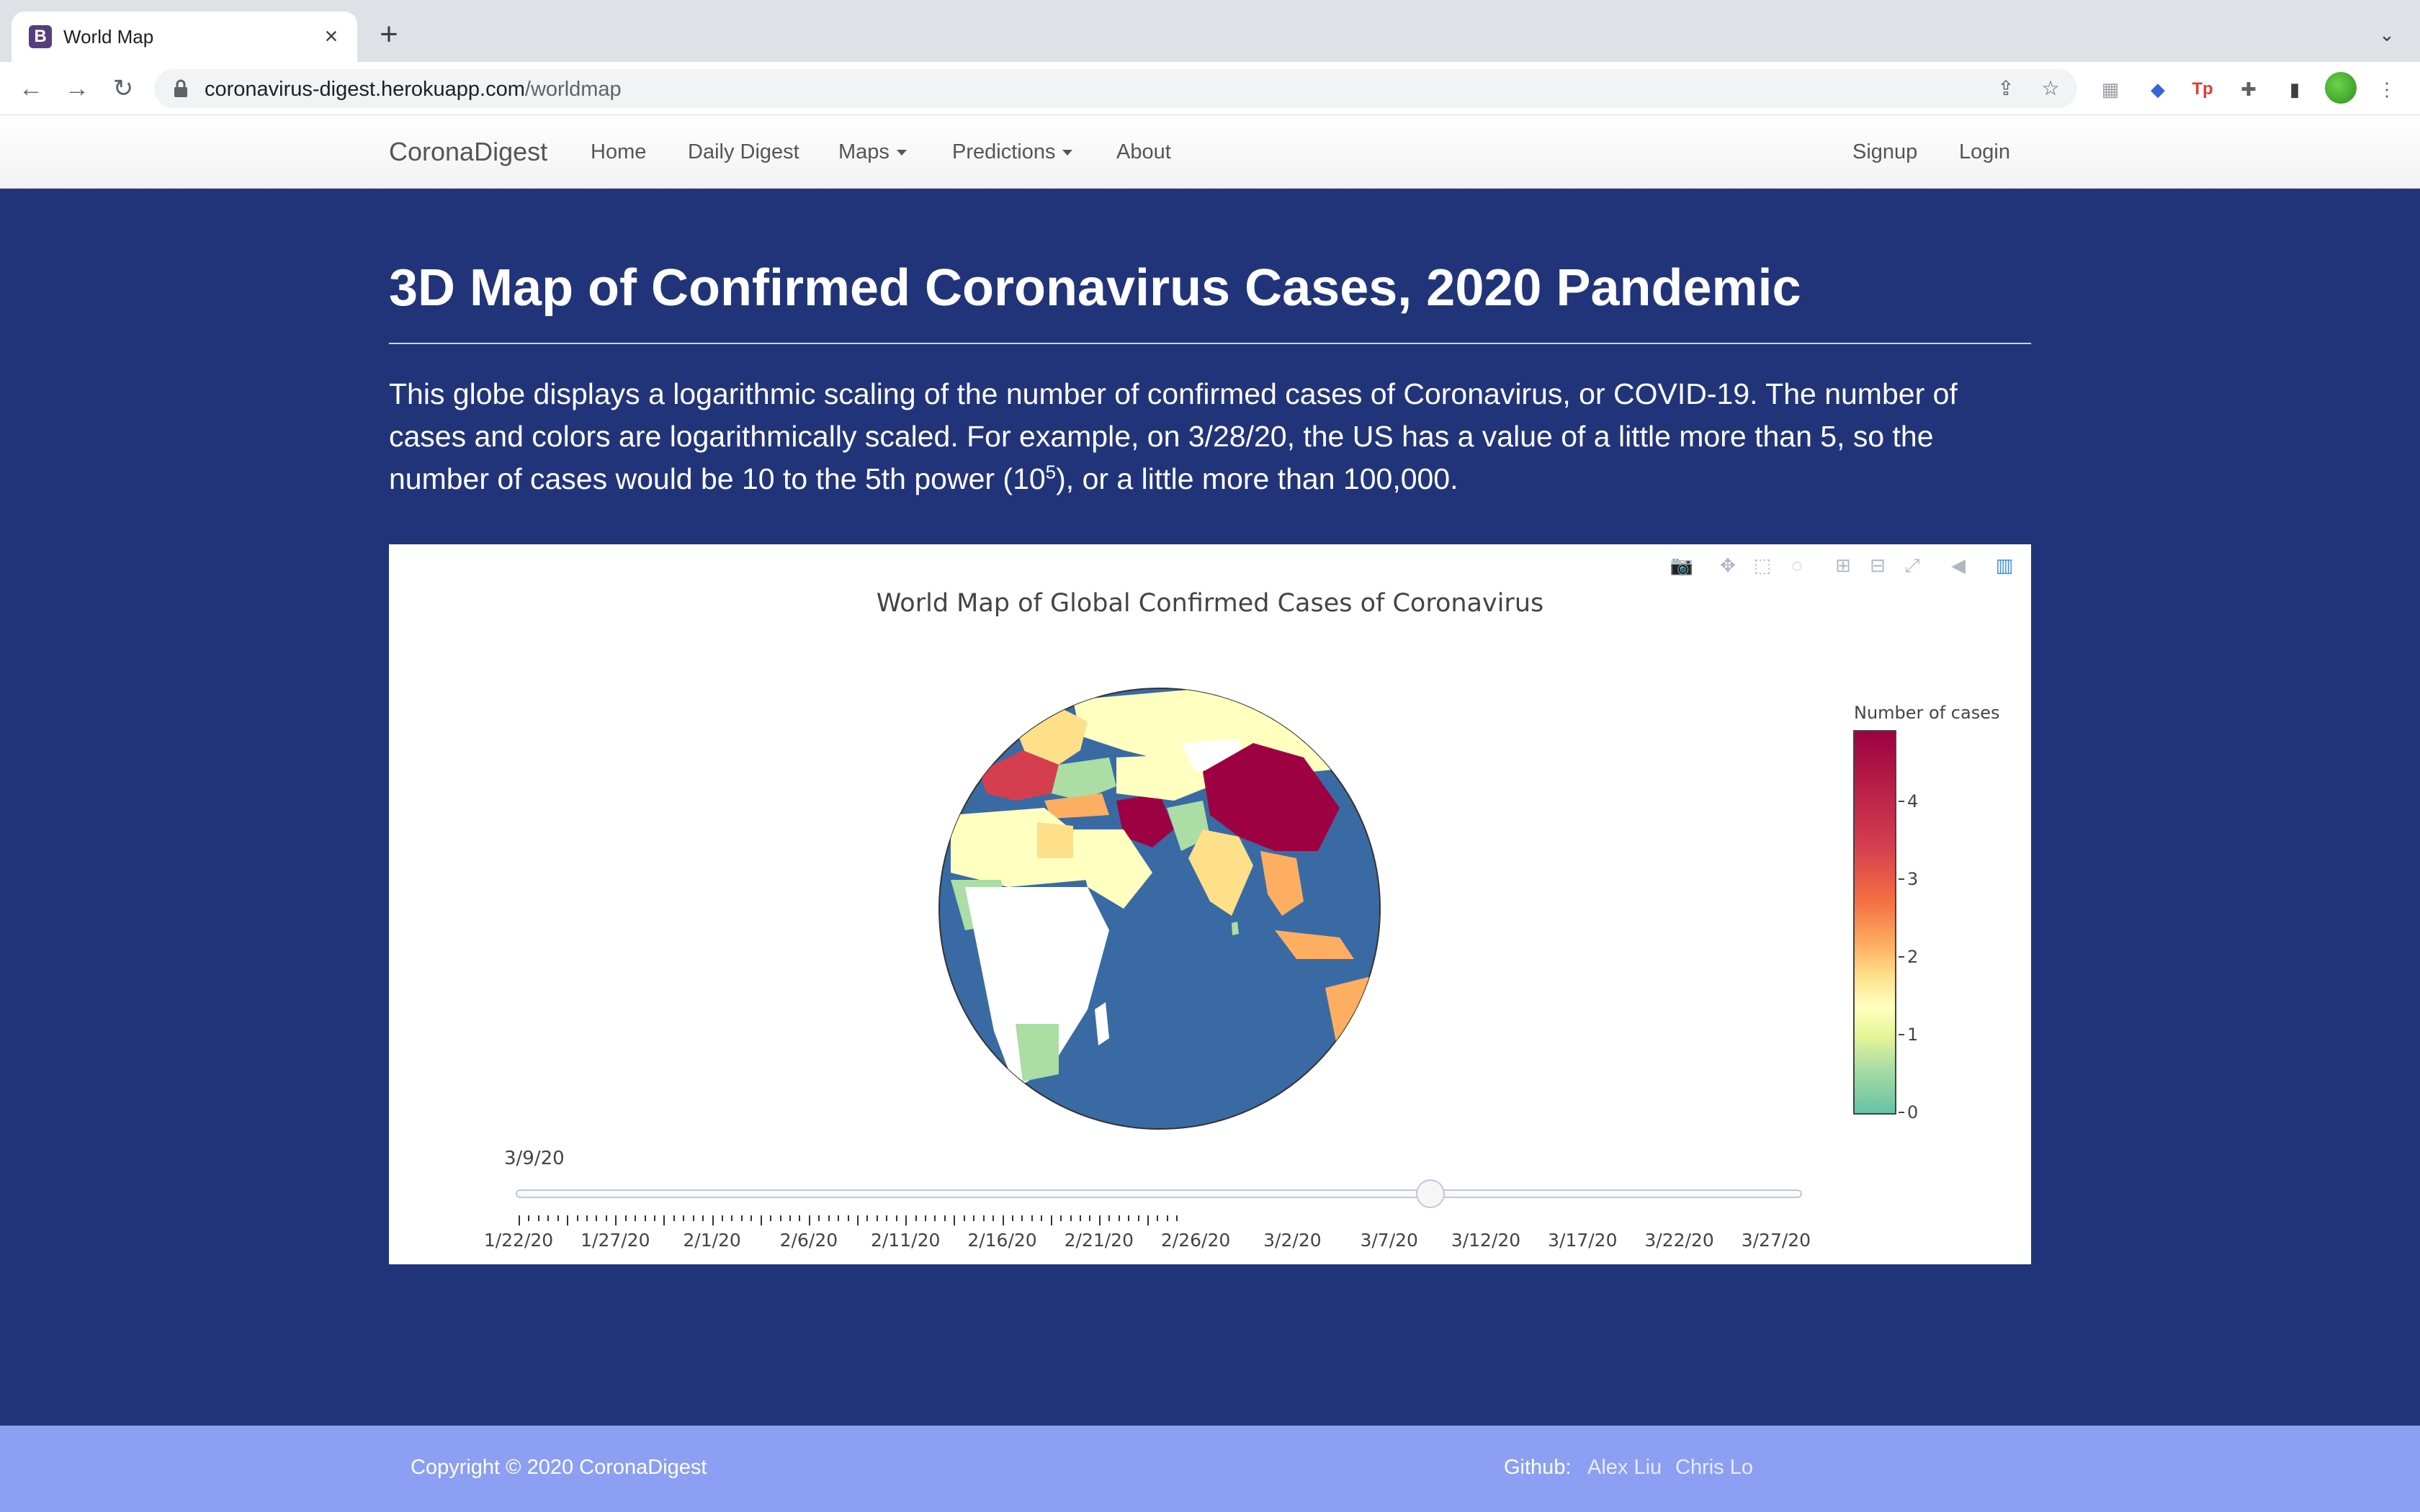 This screenshot has height=1512, width=2420. What do you see at coordinates (2158, 89) in the screenshot?
I see `extension-shield-icon: ◆` at bounding box center [2158, 89].